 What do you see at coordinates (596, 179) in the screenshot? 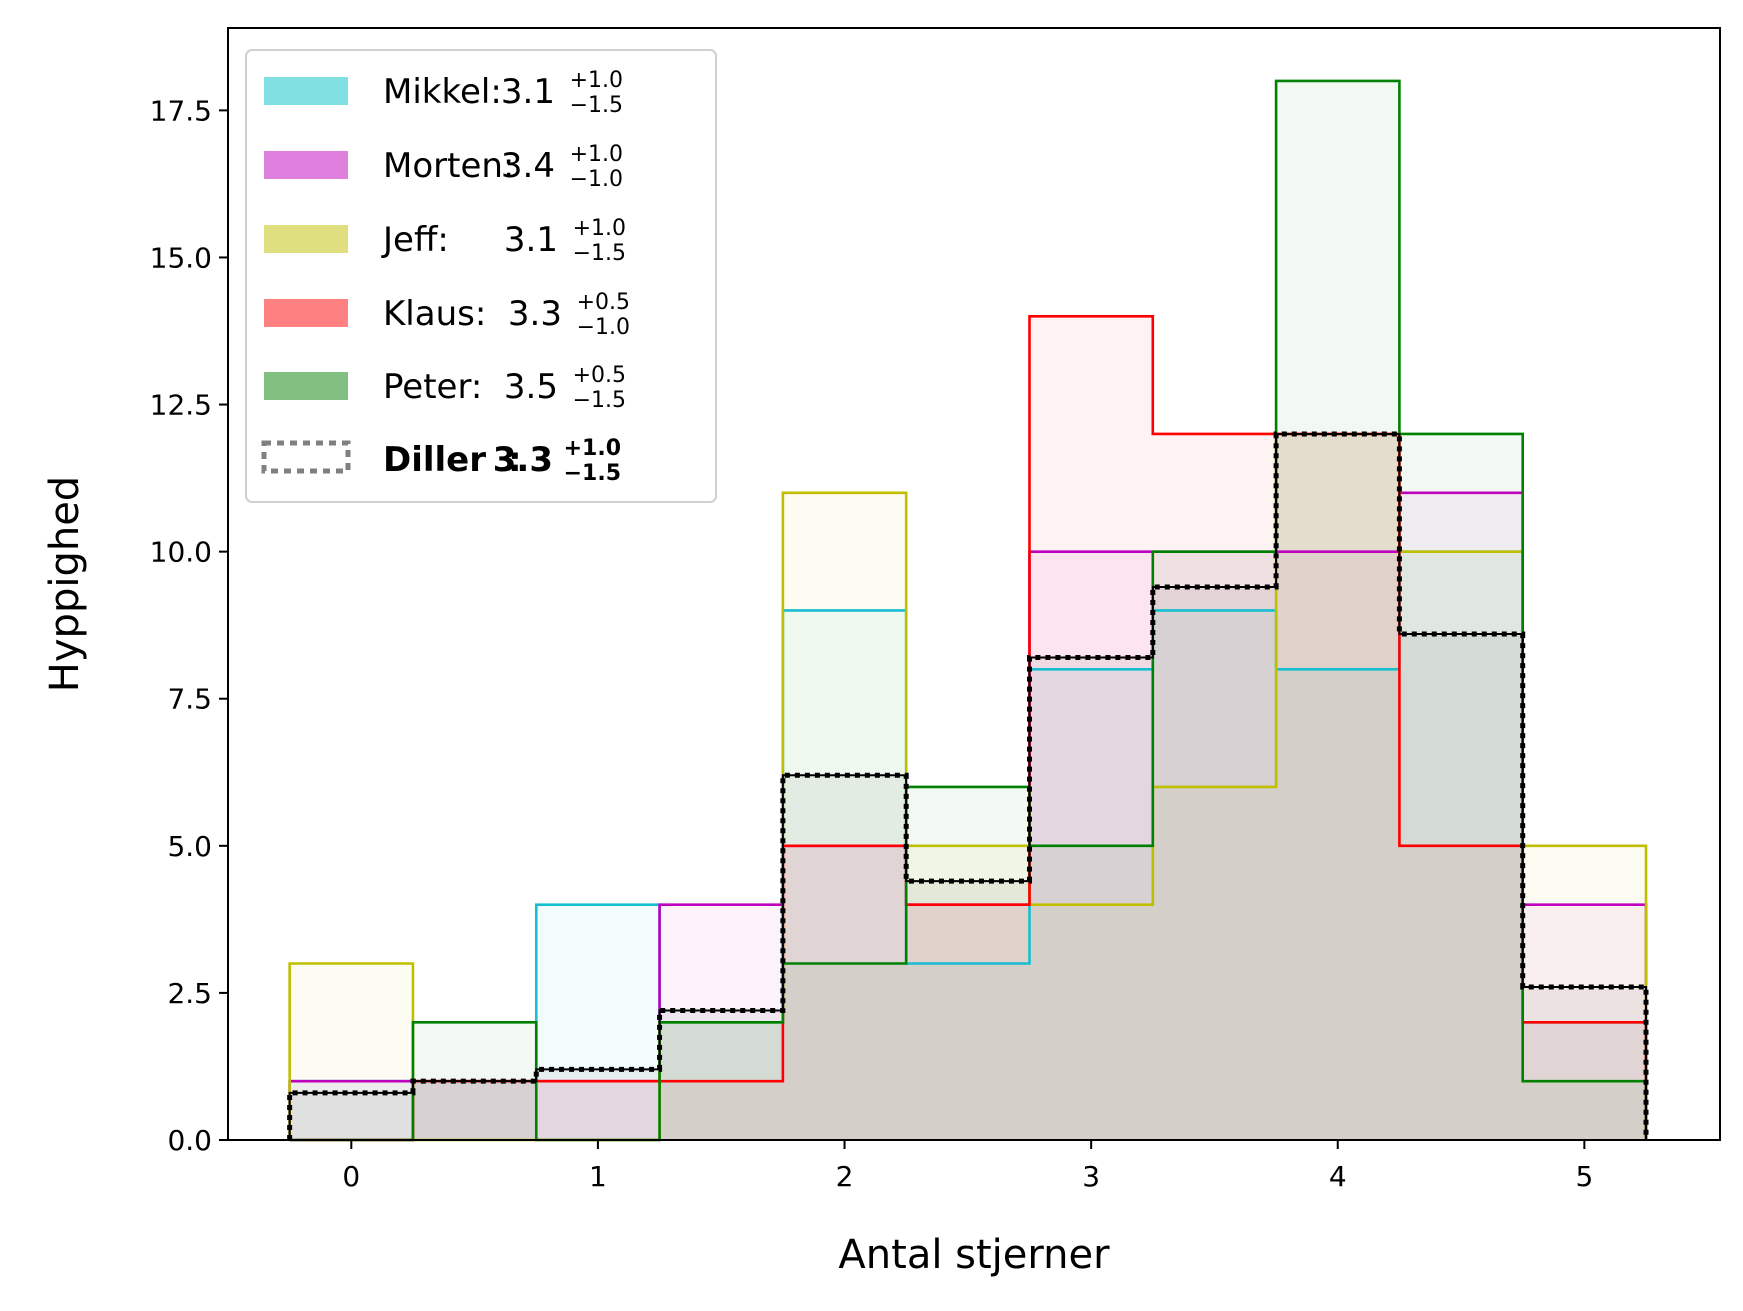
I see `legend-lower-morten: −1.0` at bounding box center [596, 179].